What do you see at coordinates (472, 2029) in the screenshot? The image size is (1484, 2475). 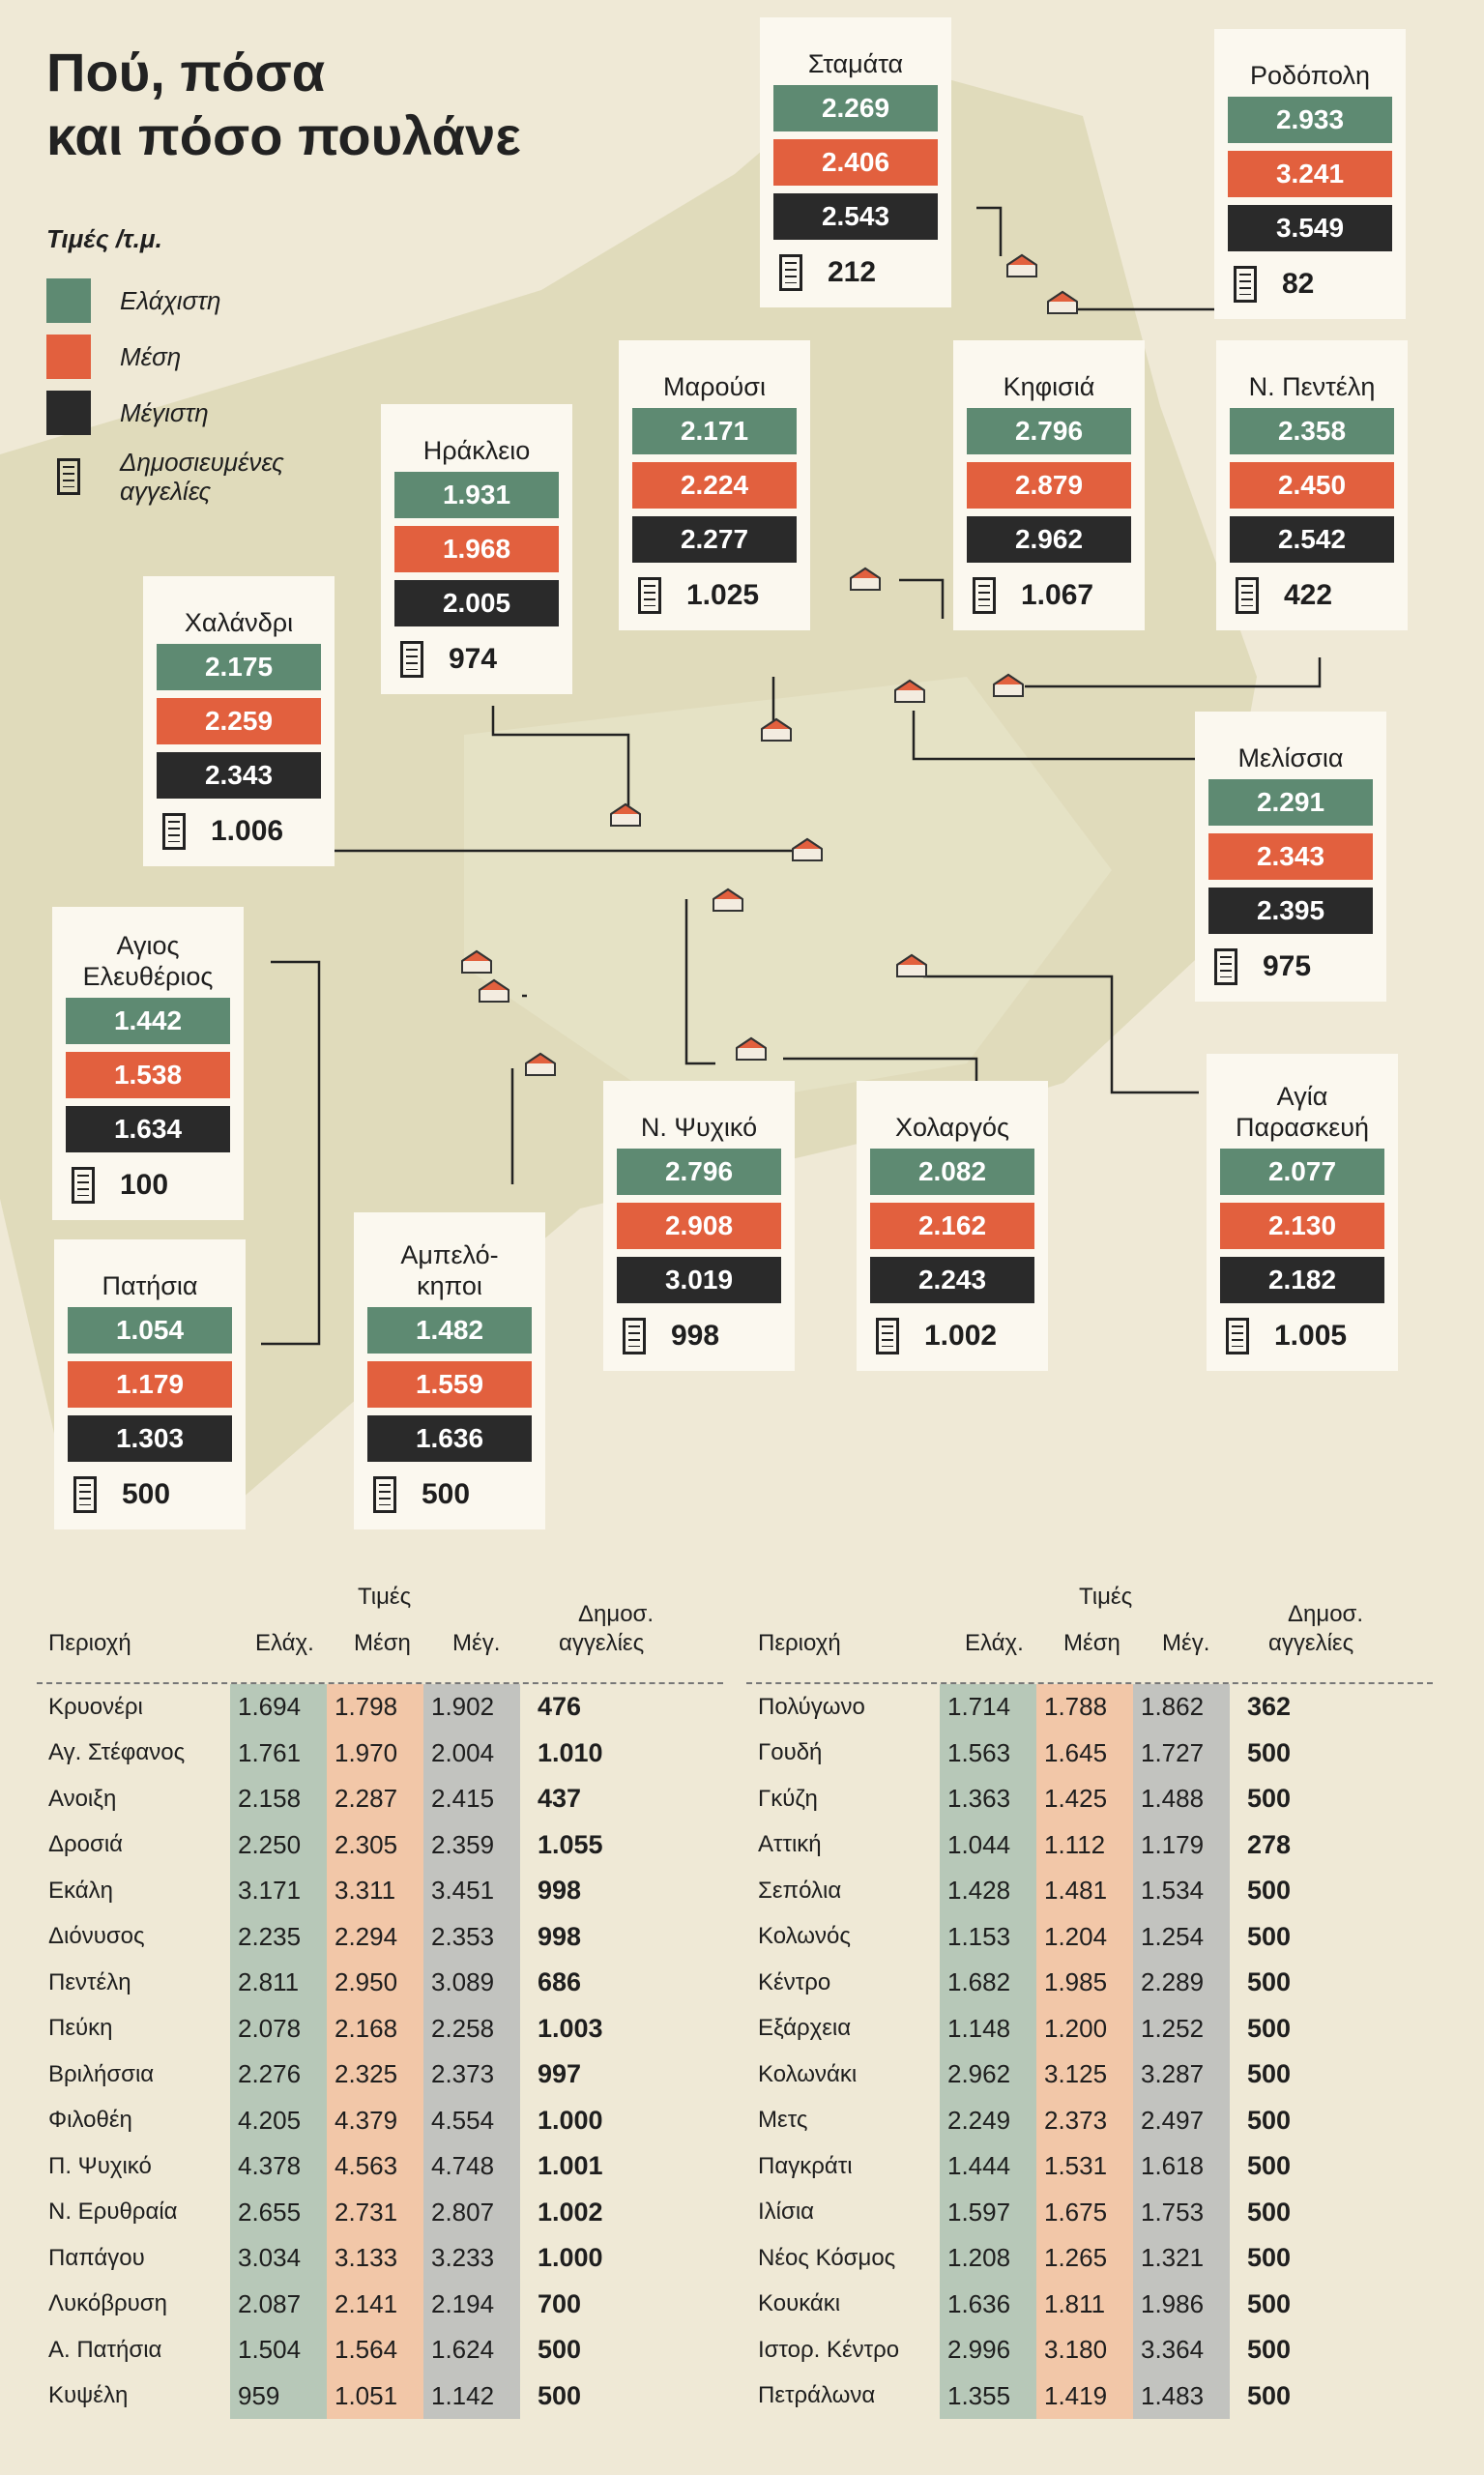 I see `cell-max: 2.258` at bounding box center [472, 2029].